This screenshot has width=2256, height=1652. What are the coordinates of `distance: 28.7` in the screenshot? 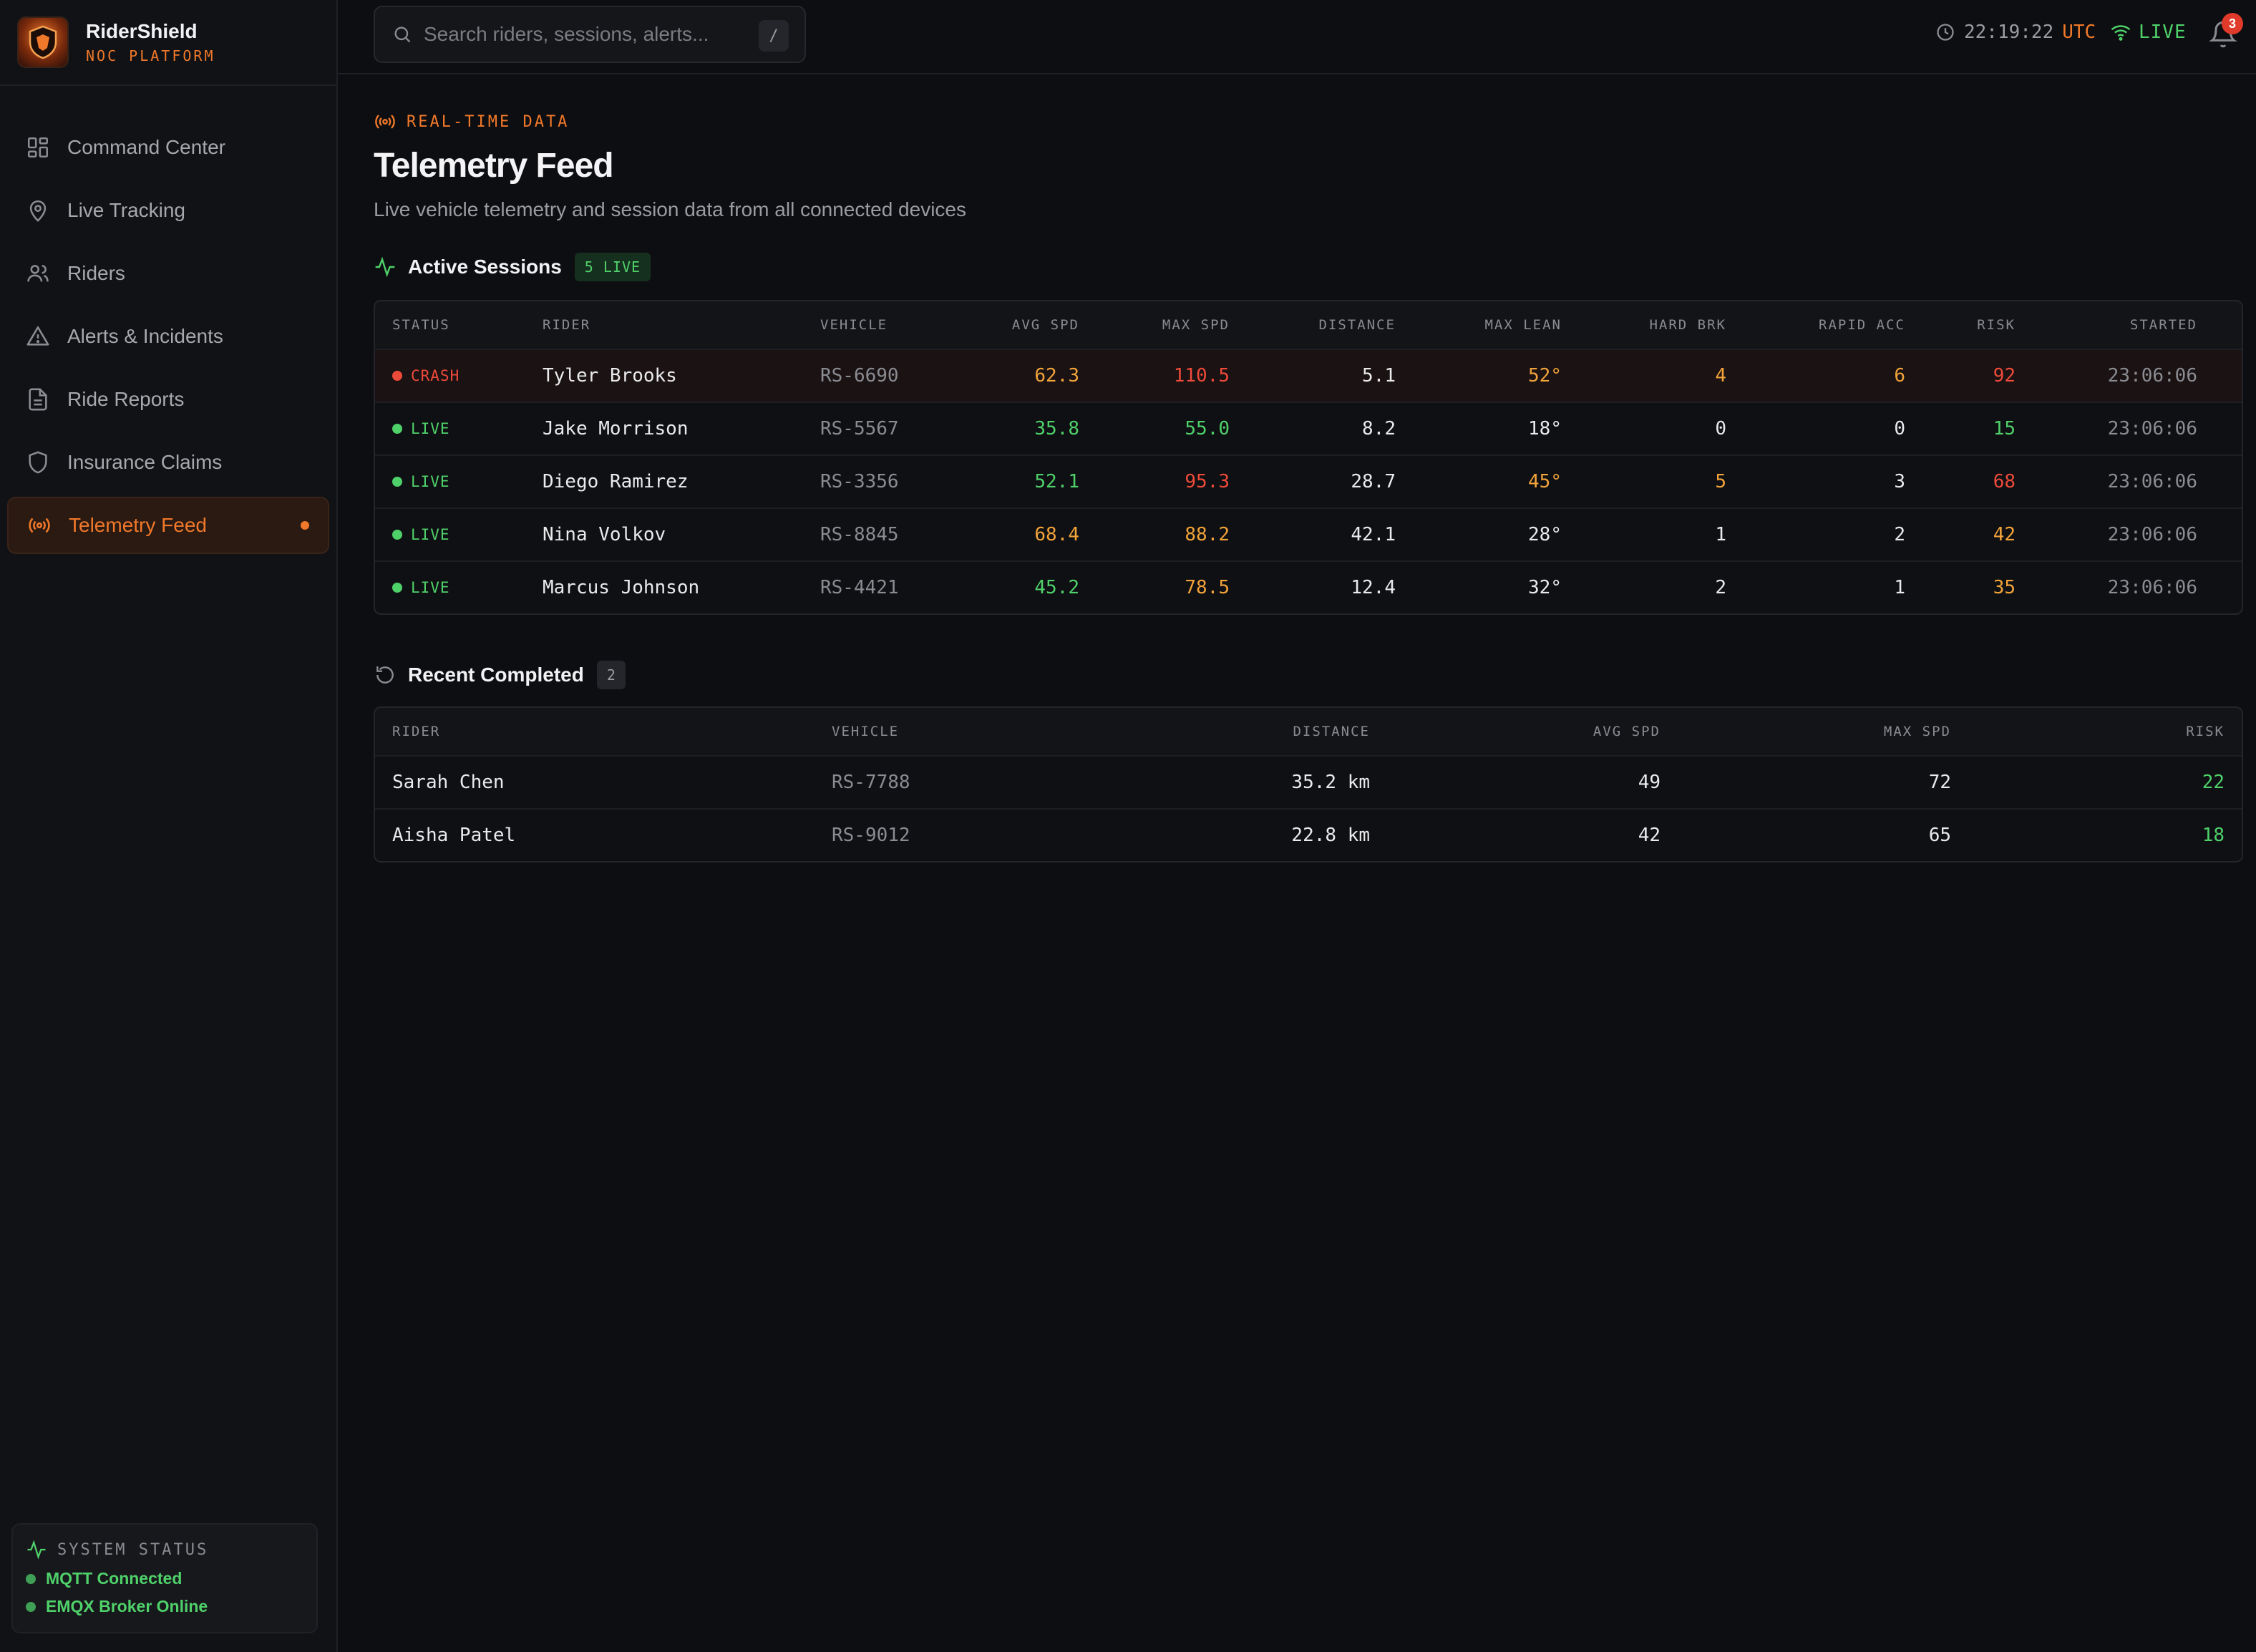 It's located at (1373, 481).